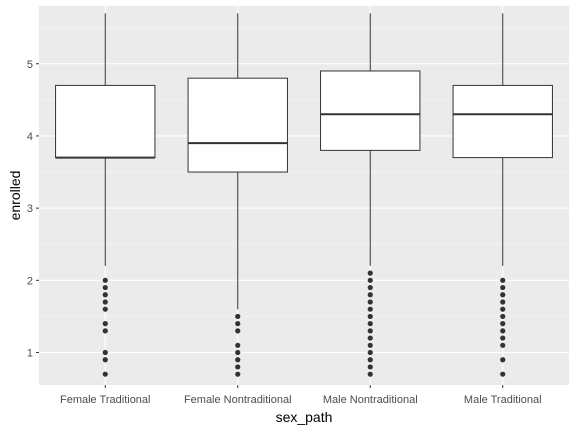  What do you see at coordinates (30, 65) in the screenshot?
I see `y-tick-label: 5` at bounding box center [30, 65].